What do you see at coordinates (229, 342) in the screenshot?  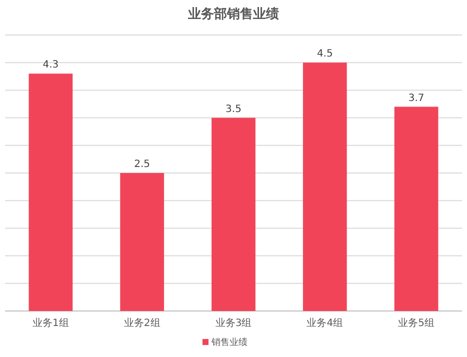 I see `legend-label: 销售业绩` at bounding box center [229, 342].